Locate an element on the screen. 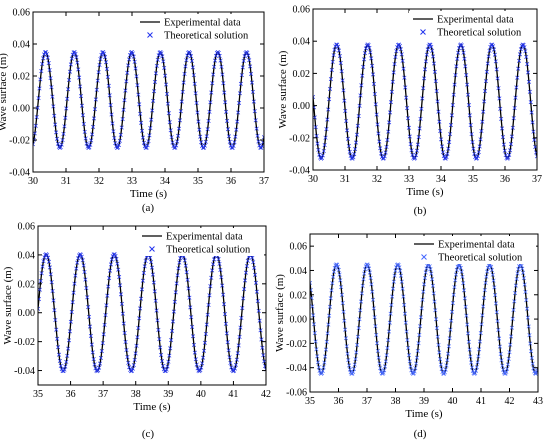  legend-entry-experimental: Experimental data is located at coordinates (475, 20).